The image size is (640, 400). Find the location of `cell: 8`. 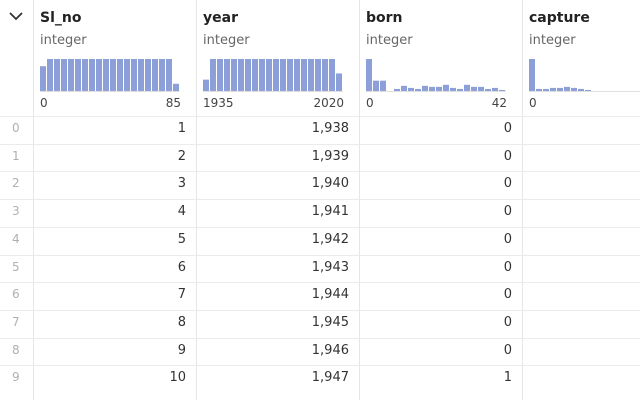

cell: 8 is located at coordinates (181, 322).